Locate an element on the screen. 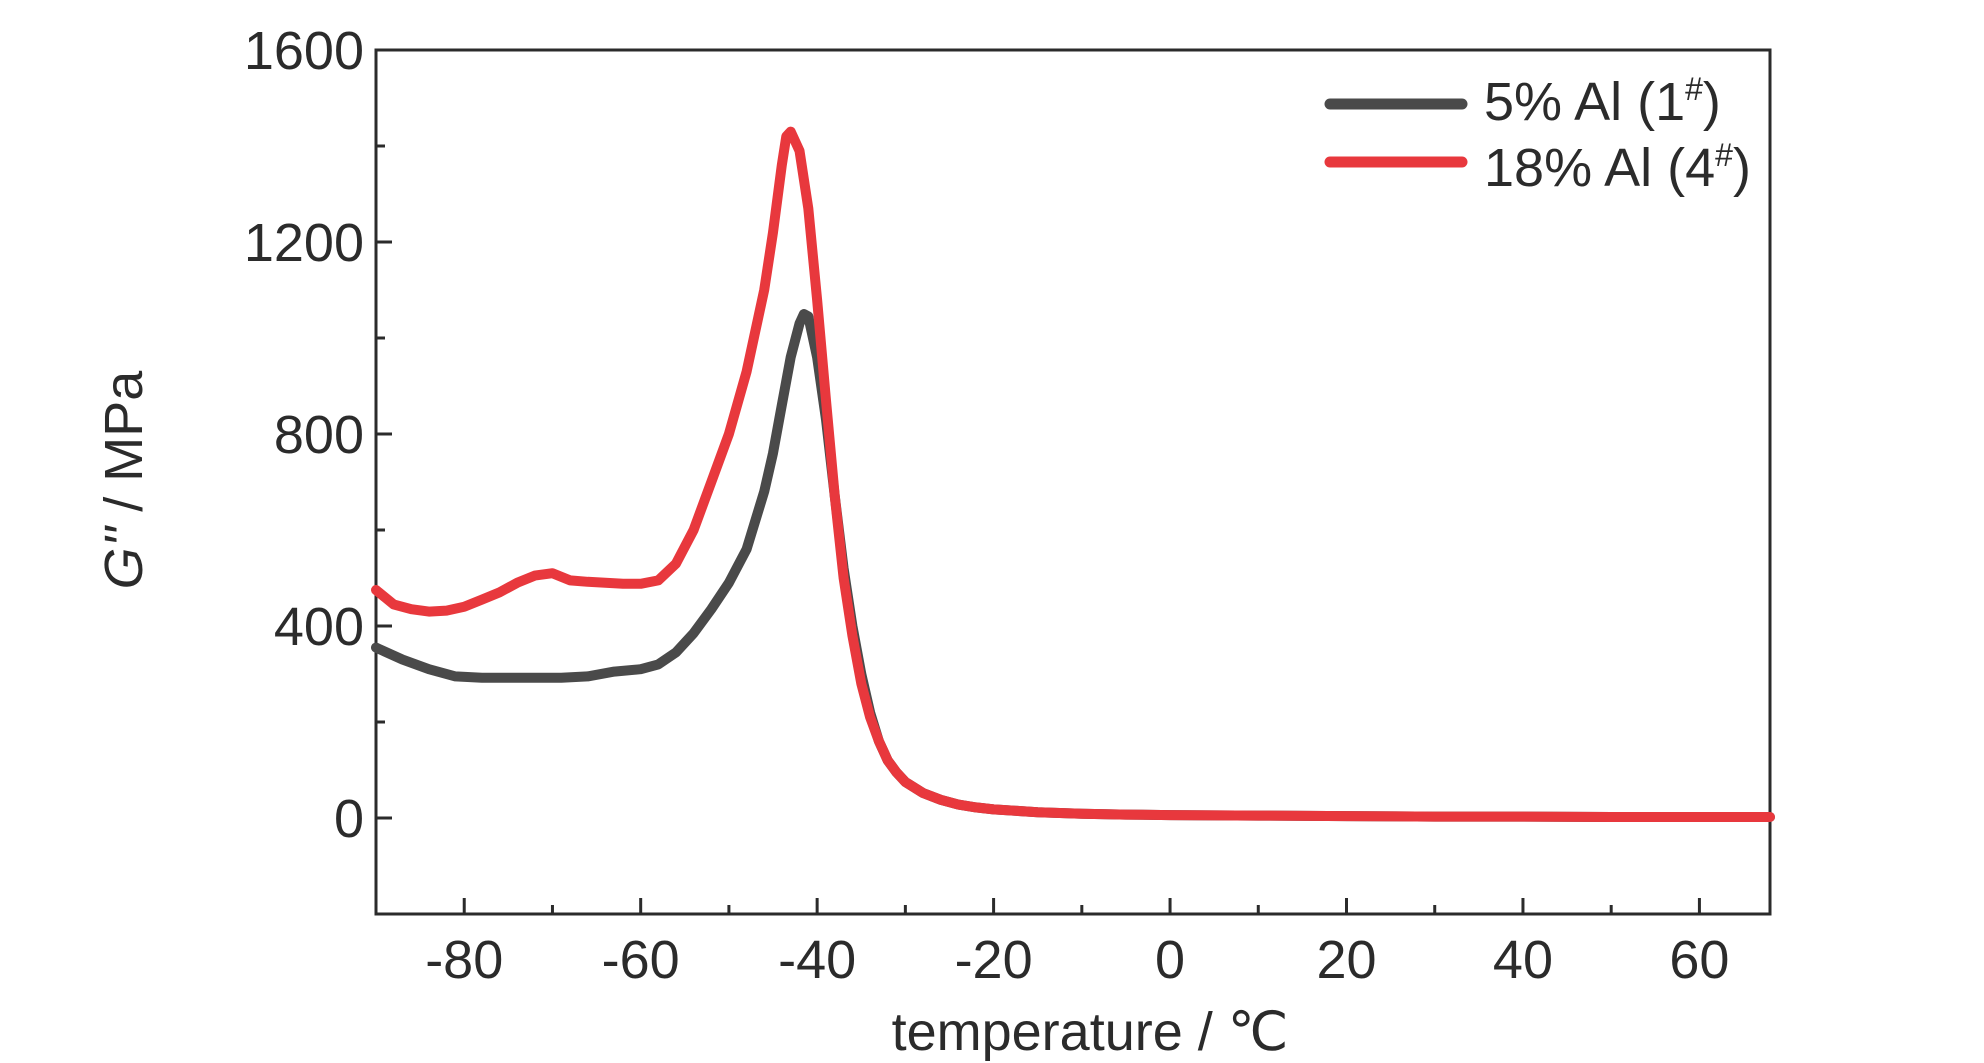 The height and width of the screenshot is (1063, 1984). y-tick-label: 1200 is located at coordinates (304, 243).